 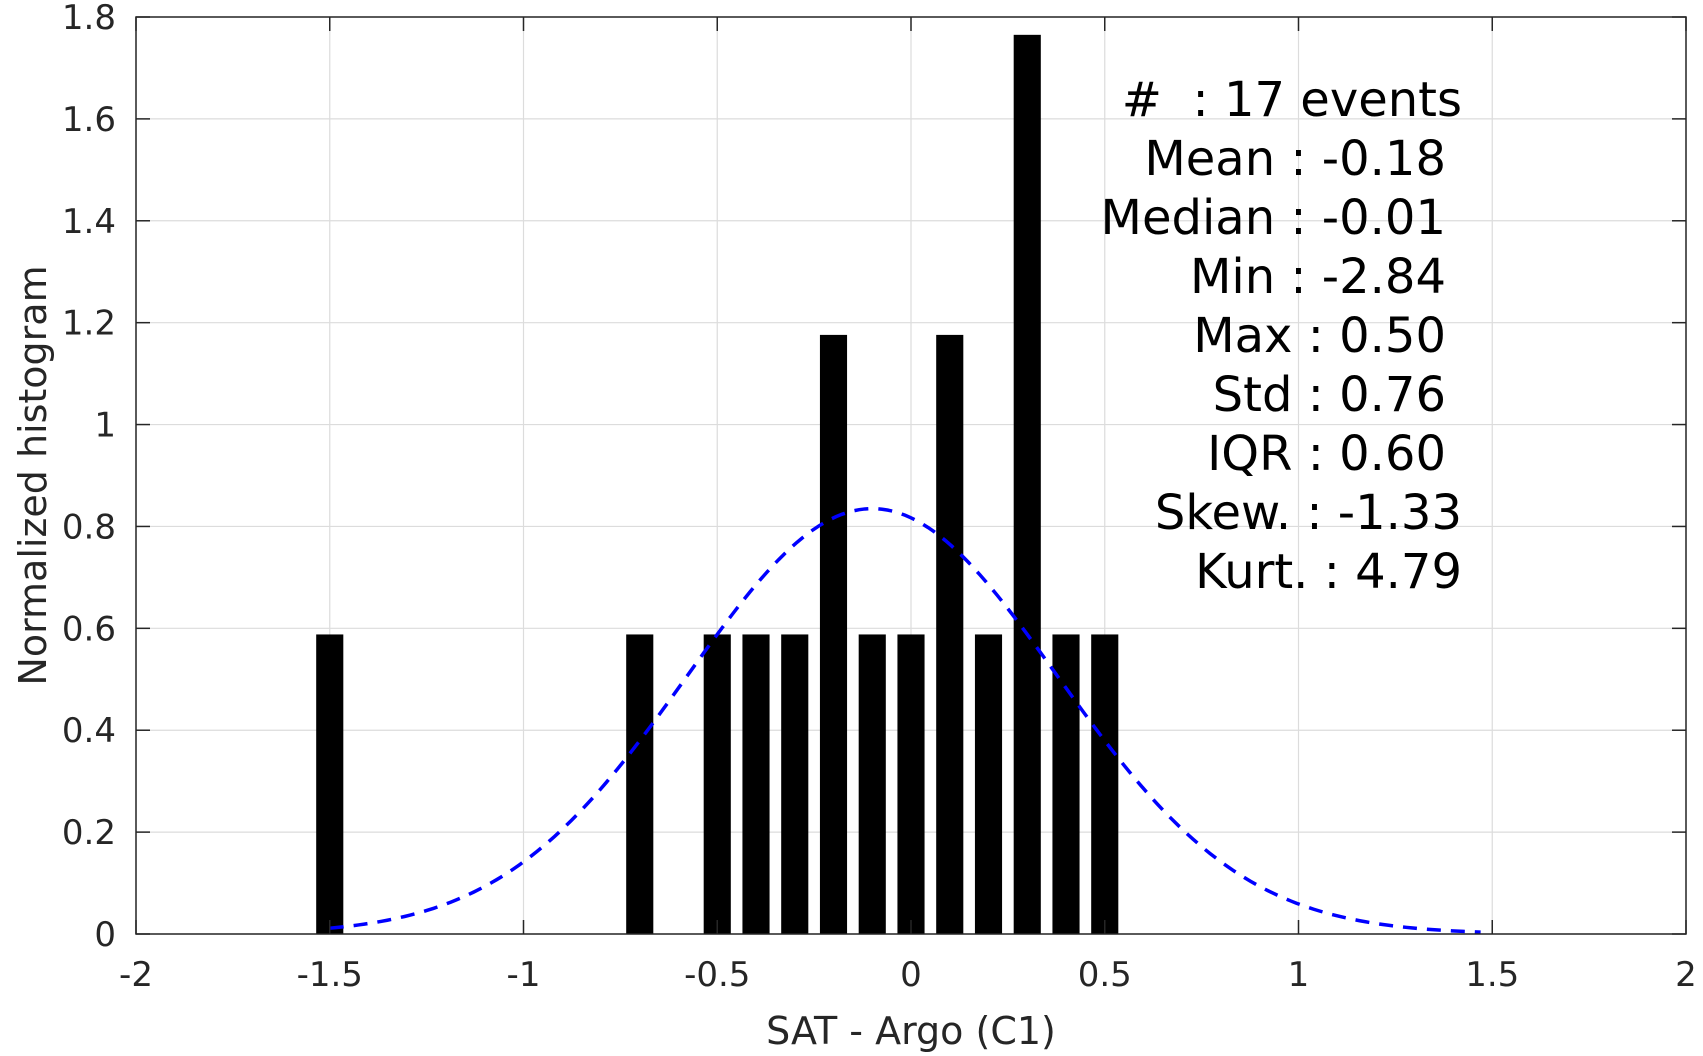 What do you see at coordinates (1292, 100) in the screenshot?
I see `stat-line: # : 17 events` at bounding box center [1292, 100].